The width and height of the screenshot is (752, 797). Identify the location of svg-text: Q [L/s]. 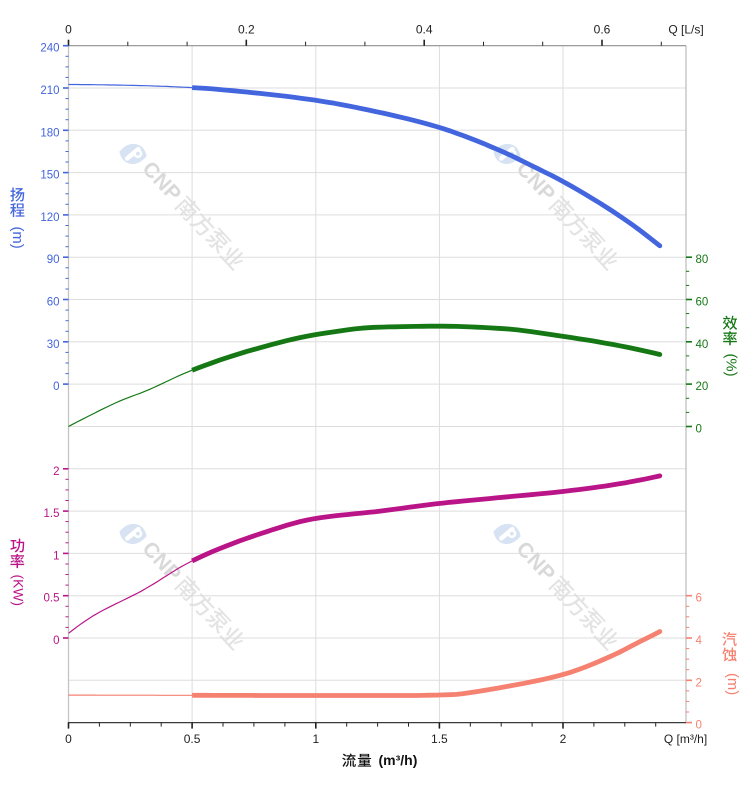
(685, 30).